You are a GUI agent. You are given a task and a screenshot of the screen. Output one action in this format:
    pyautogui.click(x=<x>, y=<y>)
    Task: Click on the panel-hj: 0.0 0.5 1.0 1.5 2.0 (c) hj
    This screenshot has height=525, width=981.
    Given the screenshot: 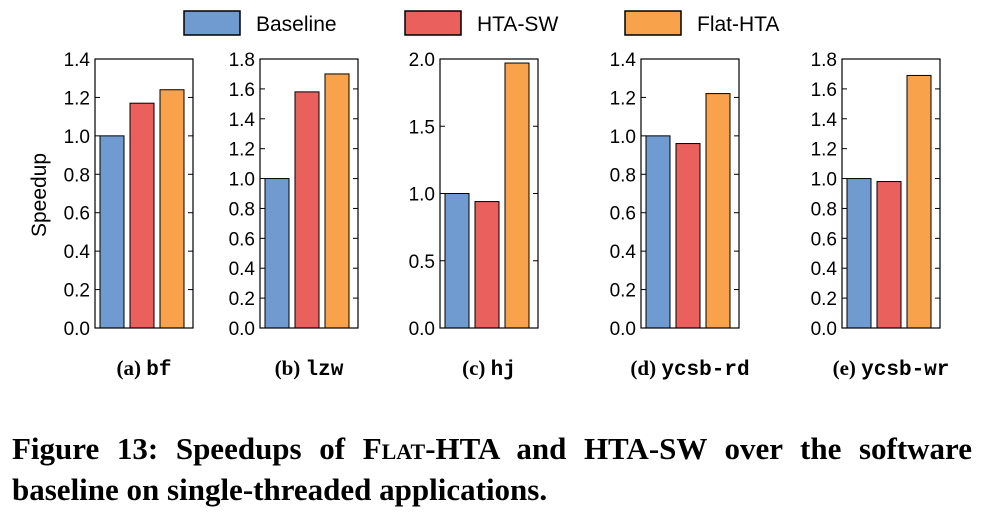 What is the action you would take?
    pyautogui.click(x=474, y=216)
    